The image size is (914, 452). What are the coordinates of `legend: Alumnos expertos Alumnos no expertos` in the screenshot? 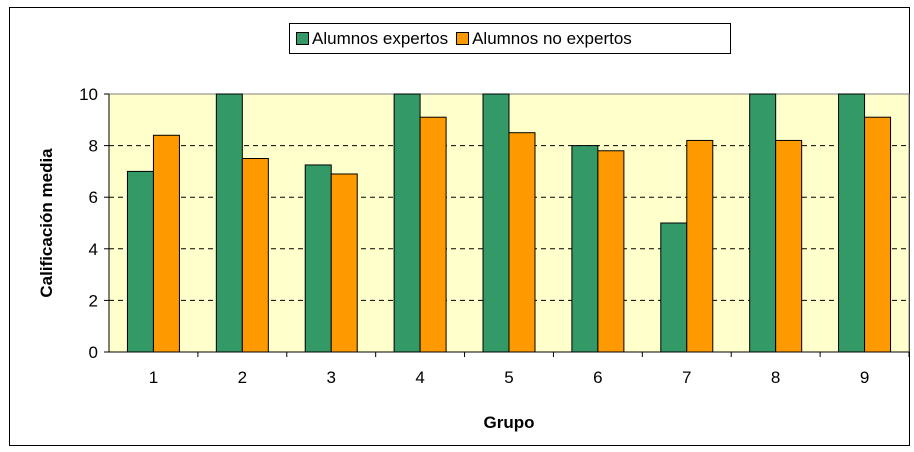 It's located at (510, 38).